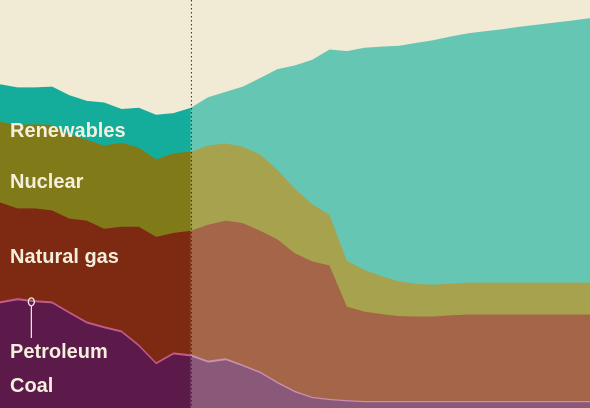 The height and width of the screenshot is (408, 590). Describe the element at coordinates (68, 131) in the screenshot. I see `series-label-renewables: Renewables` at that location.